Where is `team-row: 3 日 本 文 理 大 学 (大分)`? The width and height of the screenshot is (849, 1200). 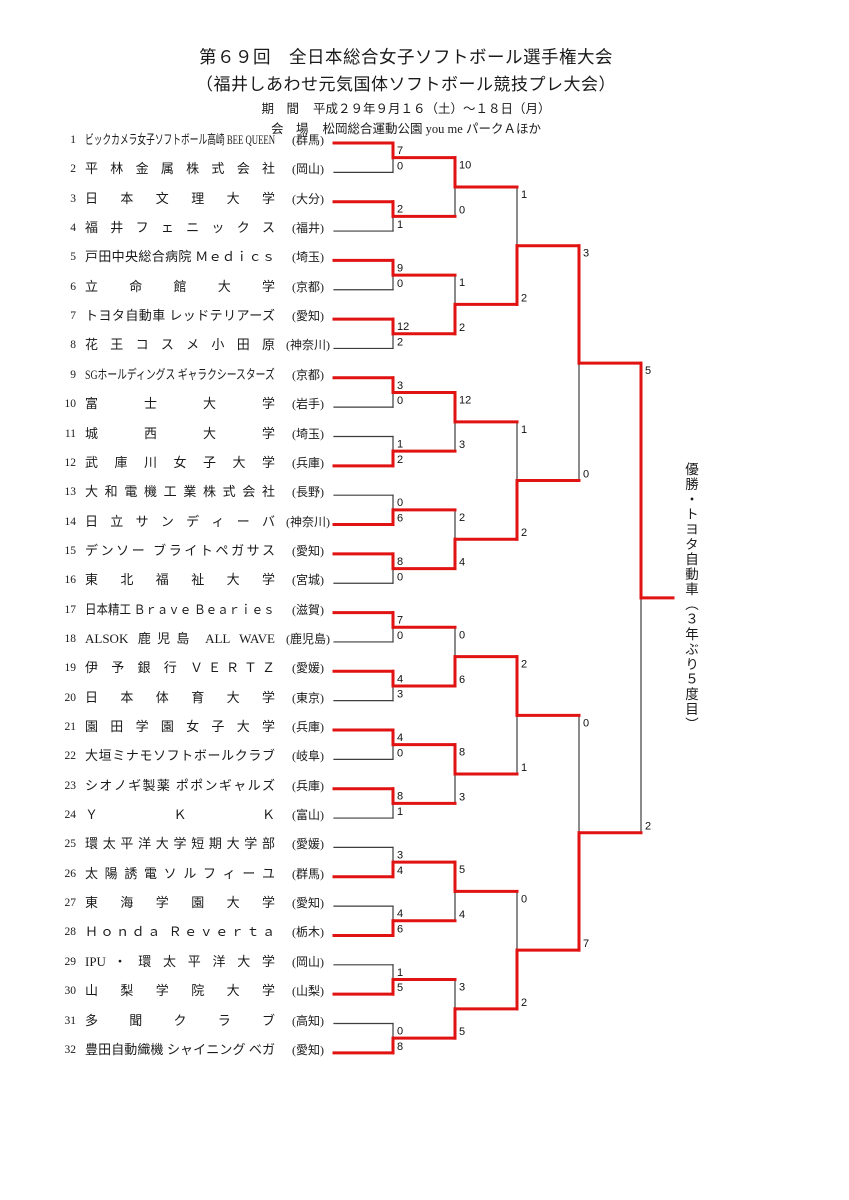 team-row: 3 日 本 文 理 大 学 (大分) is located at coordinates (424, 199).